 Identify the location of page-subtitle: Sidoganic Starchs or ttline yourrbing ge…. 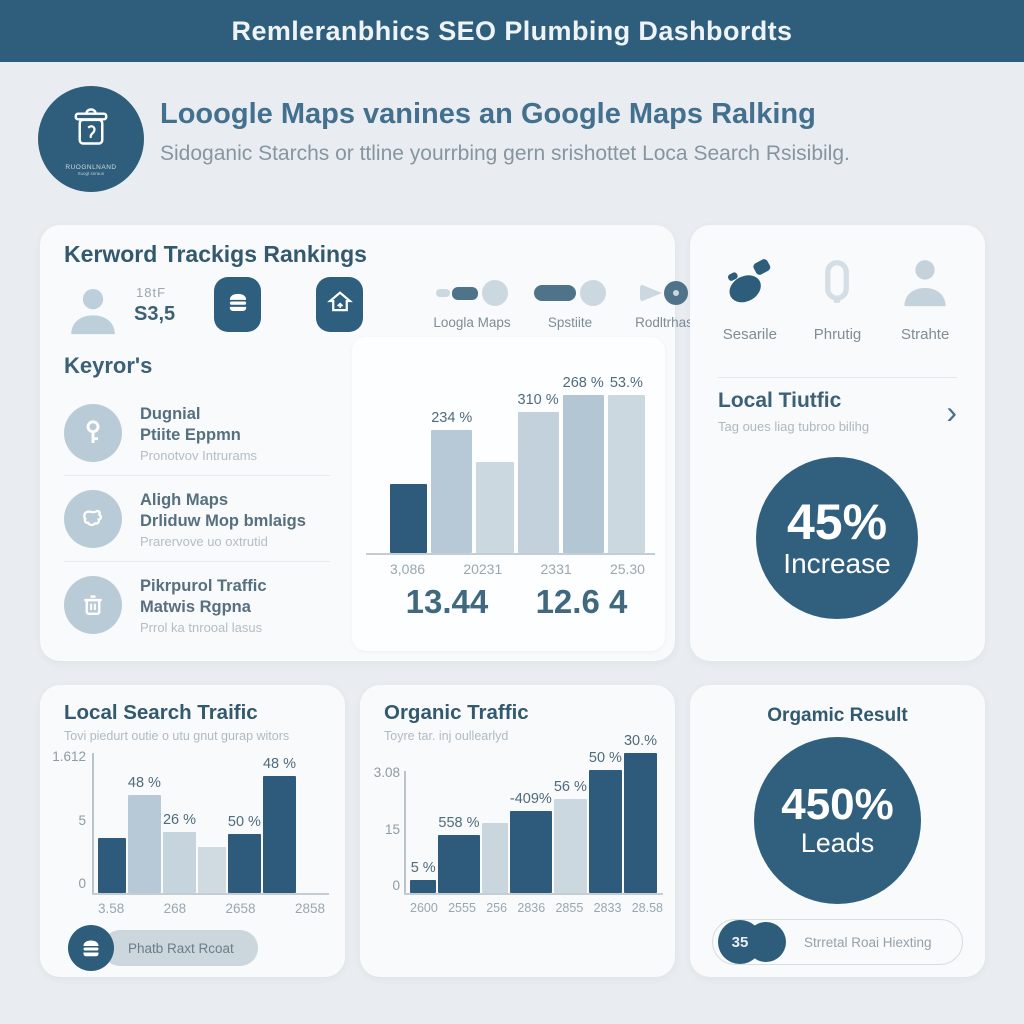
(505, 153).